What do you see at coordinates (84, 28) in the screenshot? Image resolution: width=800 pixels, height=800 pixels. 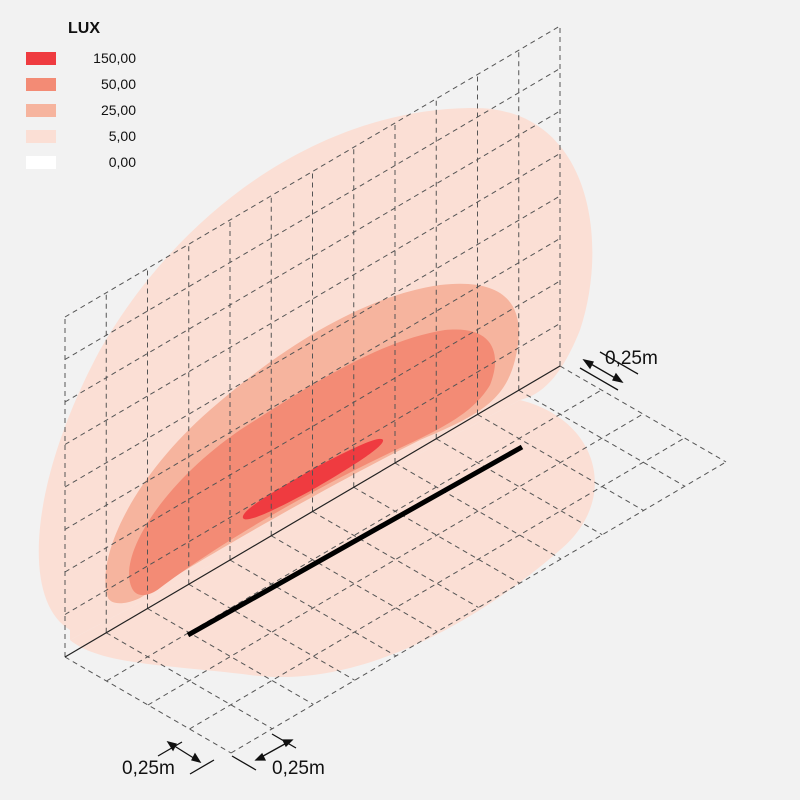 I see `legend-title: LUX` at bounding box center [84, 28].